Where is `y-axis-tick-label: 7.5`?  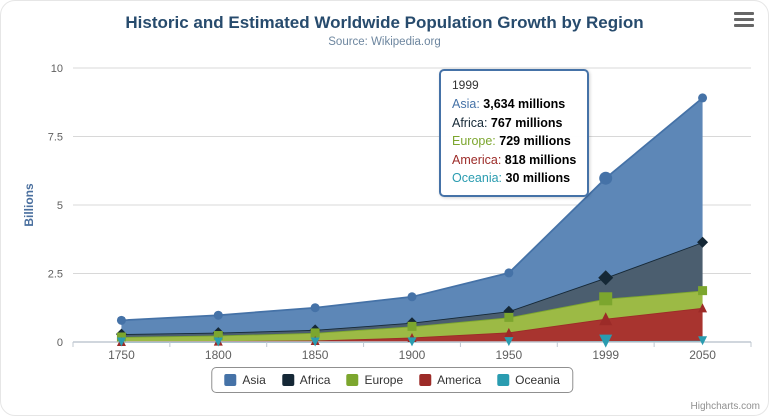 y-axis-tick-label: 7.5 is located at coordinates (55, 138).